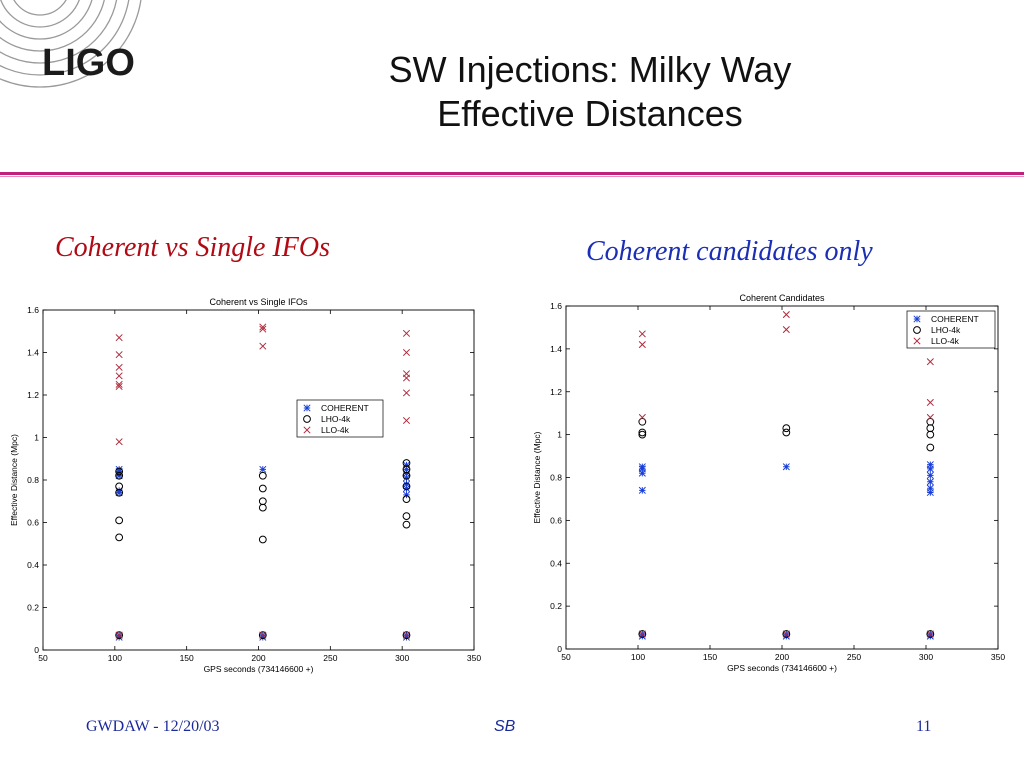  Describe the element at coordinates (335, 430) in the screenshot. I see `legend-label: LLO-4k` at that location.